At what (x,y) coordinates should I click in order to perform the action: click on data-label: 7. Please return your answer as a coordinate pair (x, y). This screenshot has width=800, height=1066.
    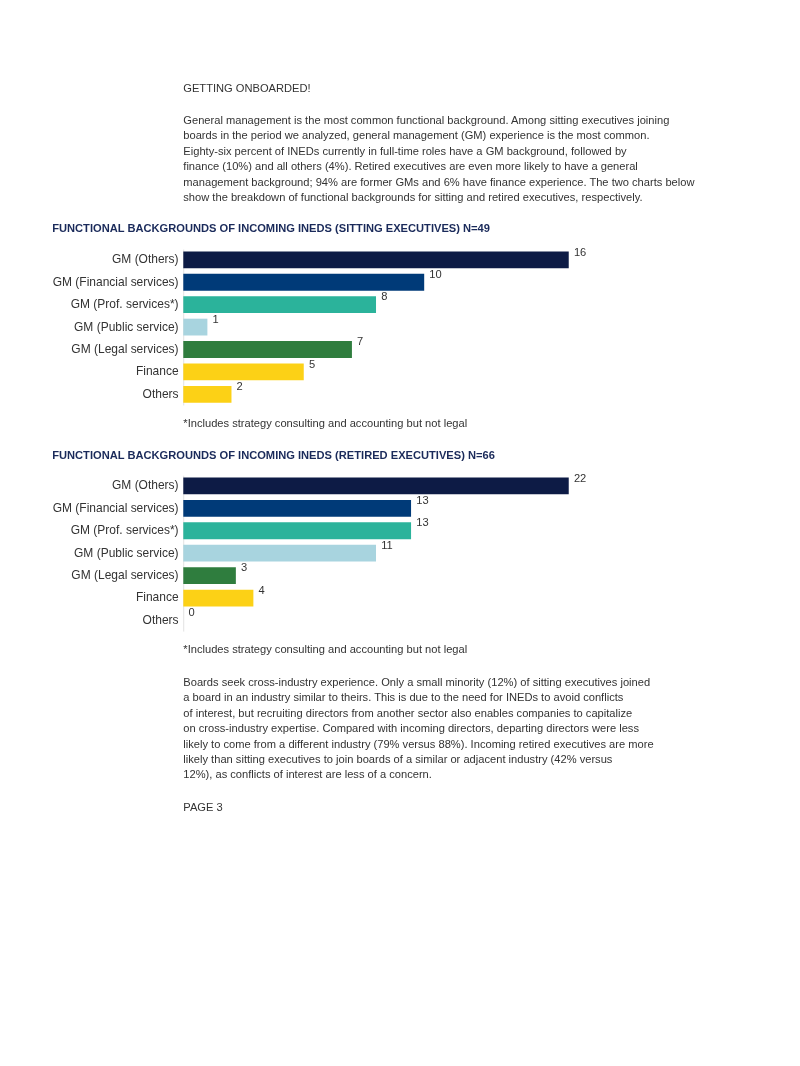
    Looking at the image, I should click on (360, 341).